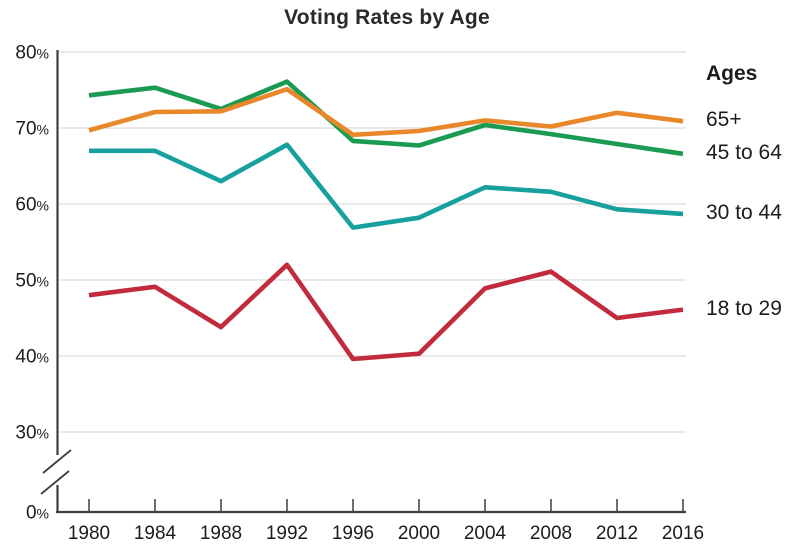  What do you see at coordinates (287, 533) in the screenshot?
I see `x-tick-label-1992: 1992` at bounding box center [287, 533].